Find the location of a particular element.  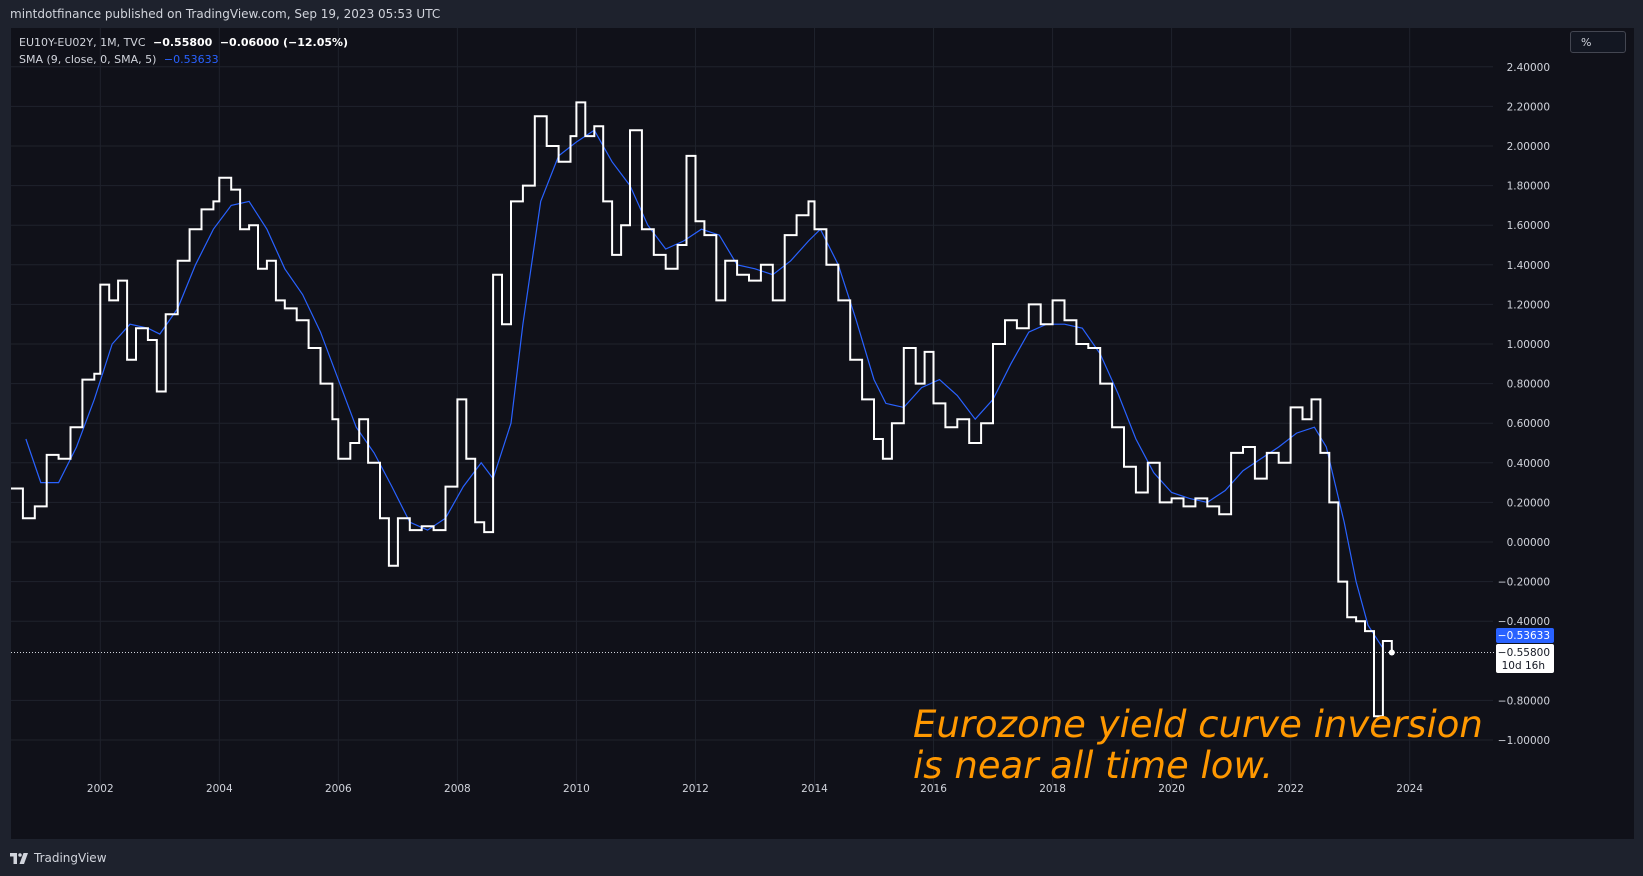

annotation-line-2: is near all time low. is located at coordinates (1093, 765).